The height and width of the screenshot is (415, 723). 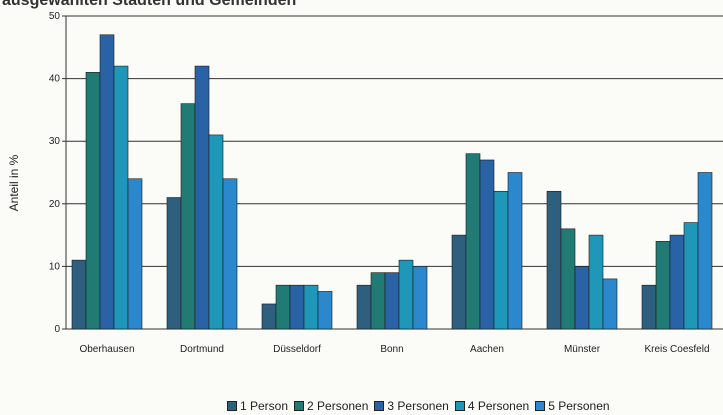 I want to click on y-tick-label: 30, so click(x=55, y=141).